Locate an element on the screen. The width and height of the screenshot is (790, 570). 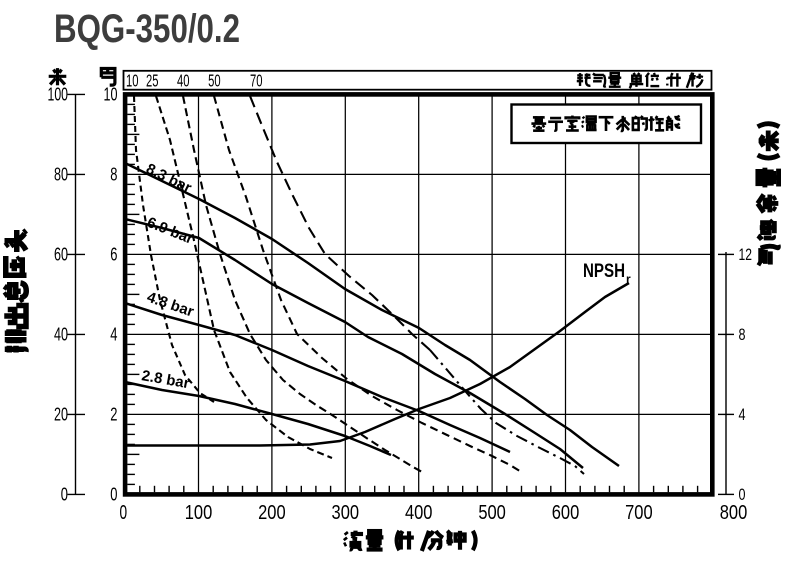
svg-text: 6 is located at coordinates (113, 254).